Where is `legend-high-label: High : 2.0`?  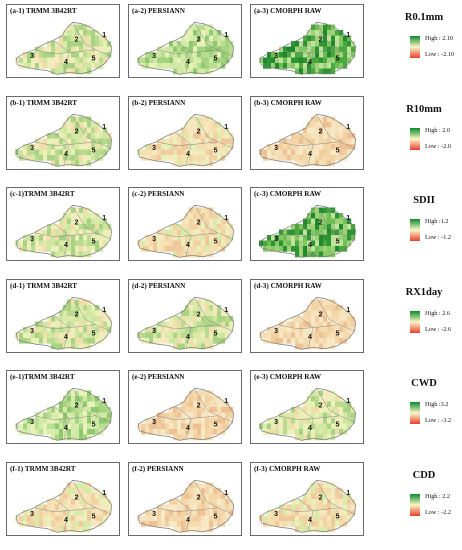
legend-high-label: High : 2.0 is located at coordinates (437, 130).